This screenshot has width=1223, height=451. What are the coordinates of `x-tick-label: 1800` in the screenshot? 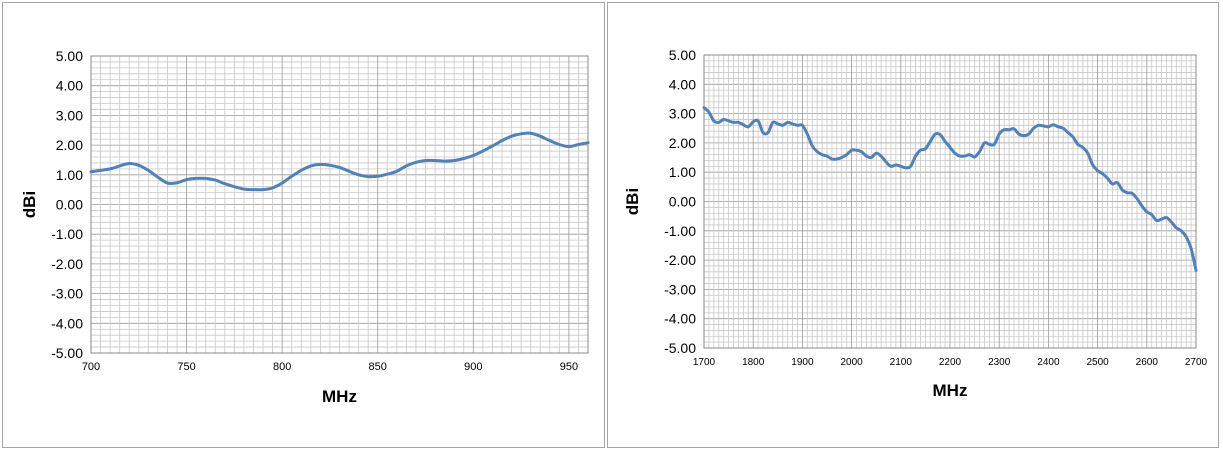 It's located at (753, 362).